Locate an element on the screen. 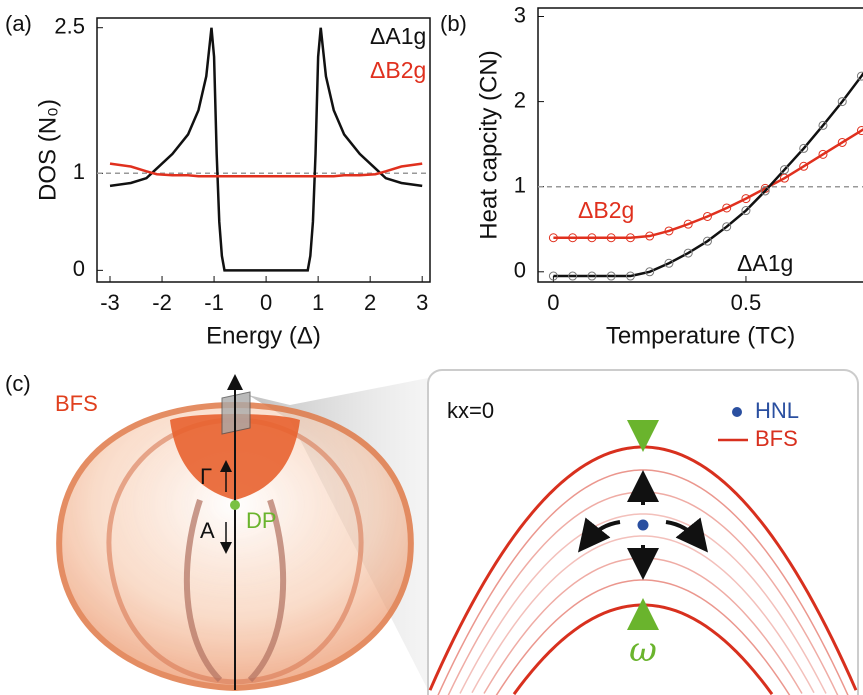  legend-label: BFS is located at coordinates (776, 438).